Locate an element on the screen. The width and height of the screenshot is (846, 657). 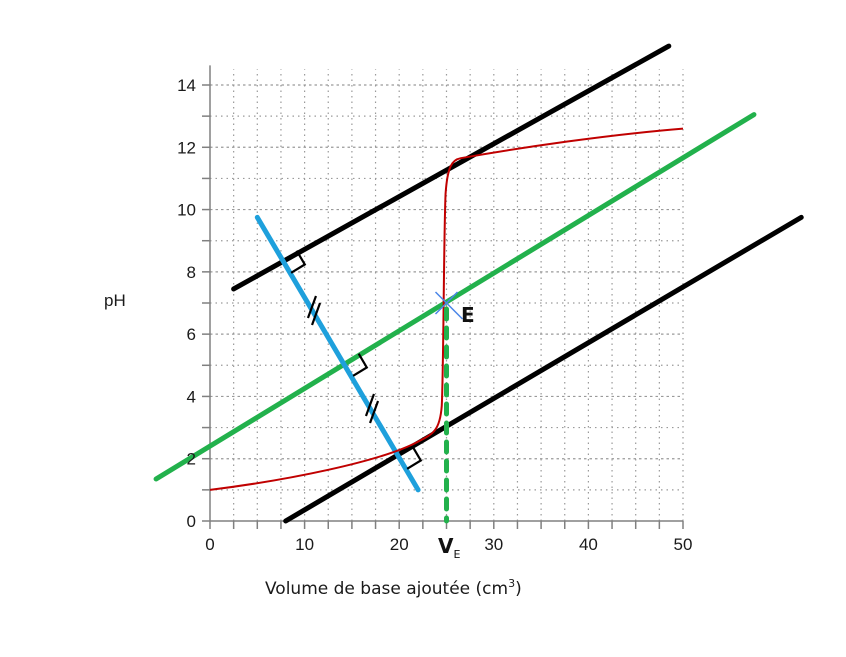
x-tick-label: 0 is located at coordinates (209, 544).